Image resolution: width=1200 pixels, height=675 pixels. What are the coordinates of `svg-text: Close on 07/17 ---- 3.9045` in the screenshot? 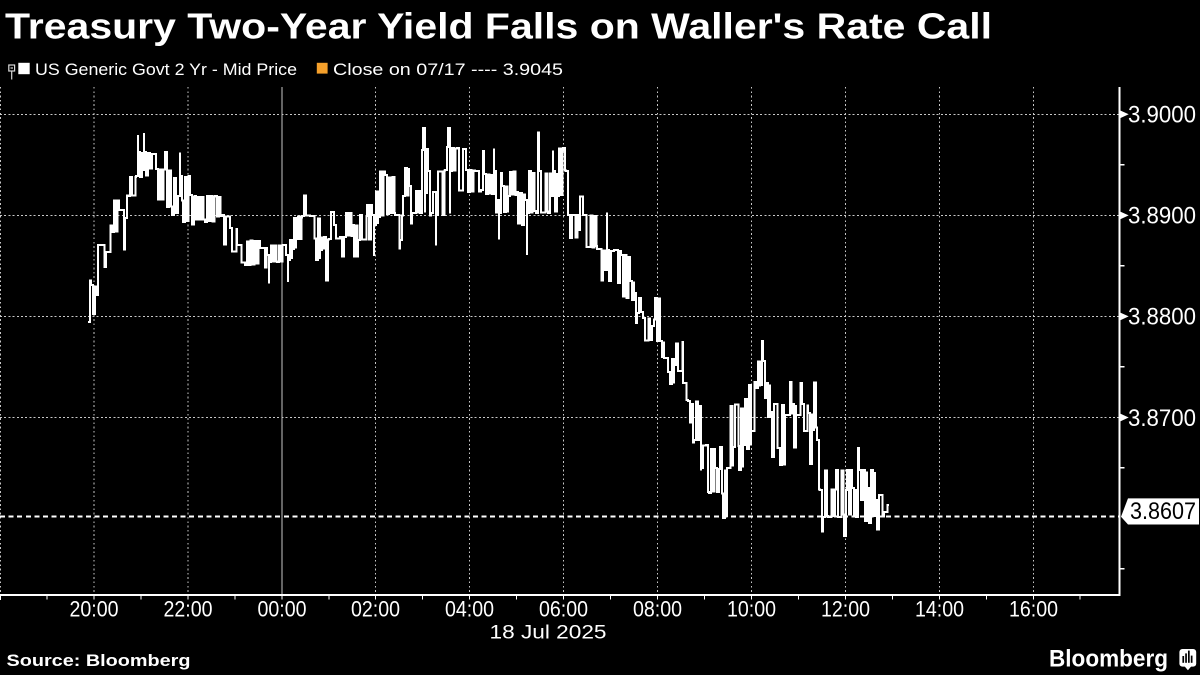 It's located at (448, 69).